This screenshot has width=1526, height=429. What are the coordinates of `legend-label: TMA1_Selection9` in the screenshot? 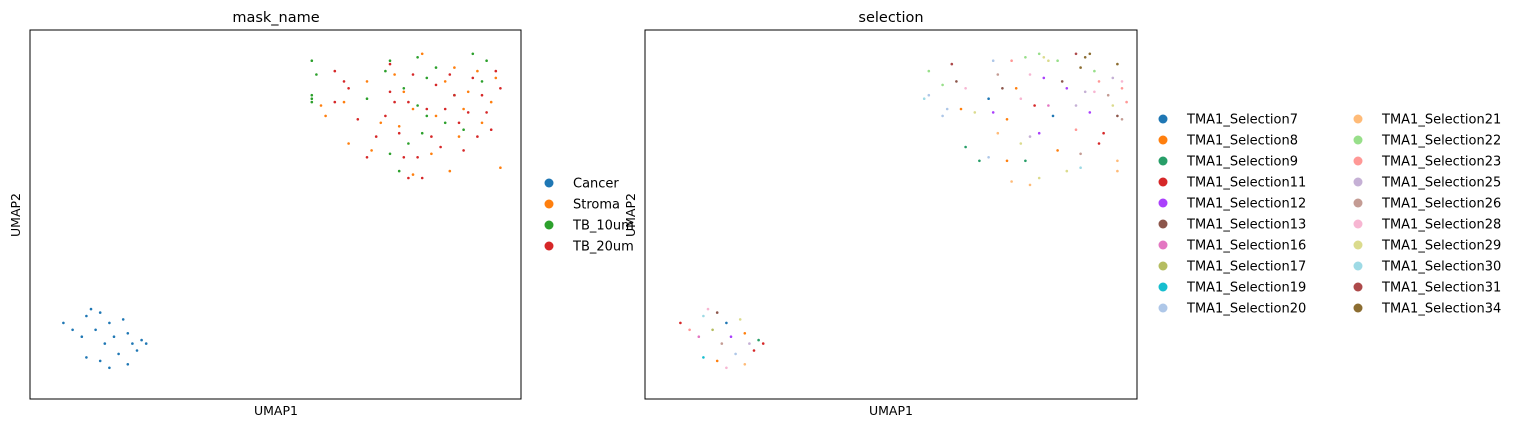 It's located at (1242, 162).